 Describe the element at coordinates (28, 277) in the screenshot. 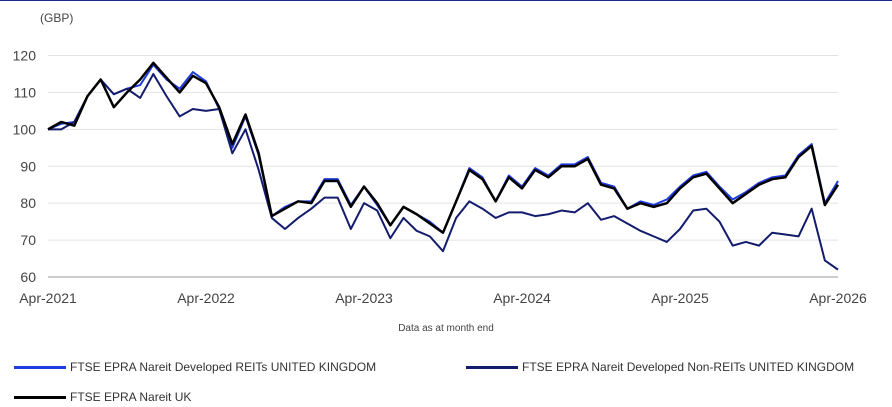

I see `y-tick-label: 60` at that location.